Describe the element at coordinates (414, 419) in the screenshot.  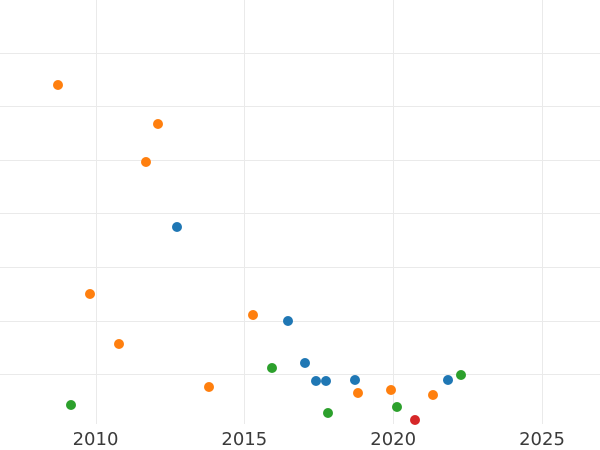
I see `data-point-red` at that location.